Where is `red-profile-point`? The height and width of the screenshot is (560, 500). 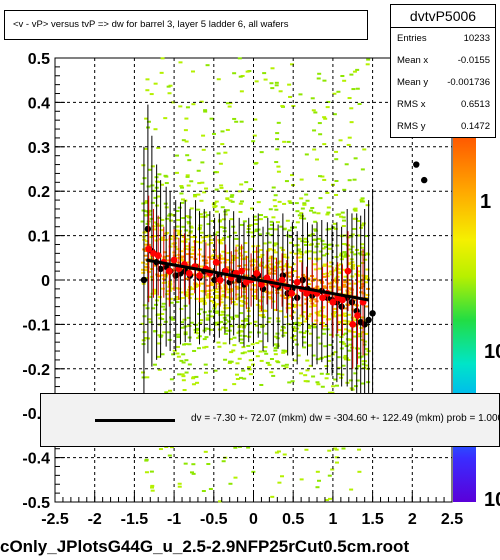 red-profile-point is located at coordinates (282, 280).